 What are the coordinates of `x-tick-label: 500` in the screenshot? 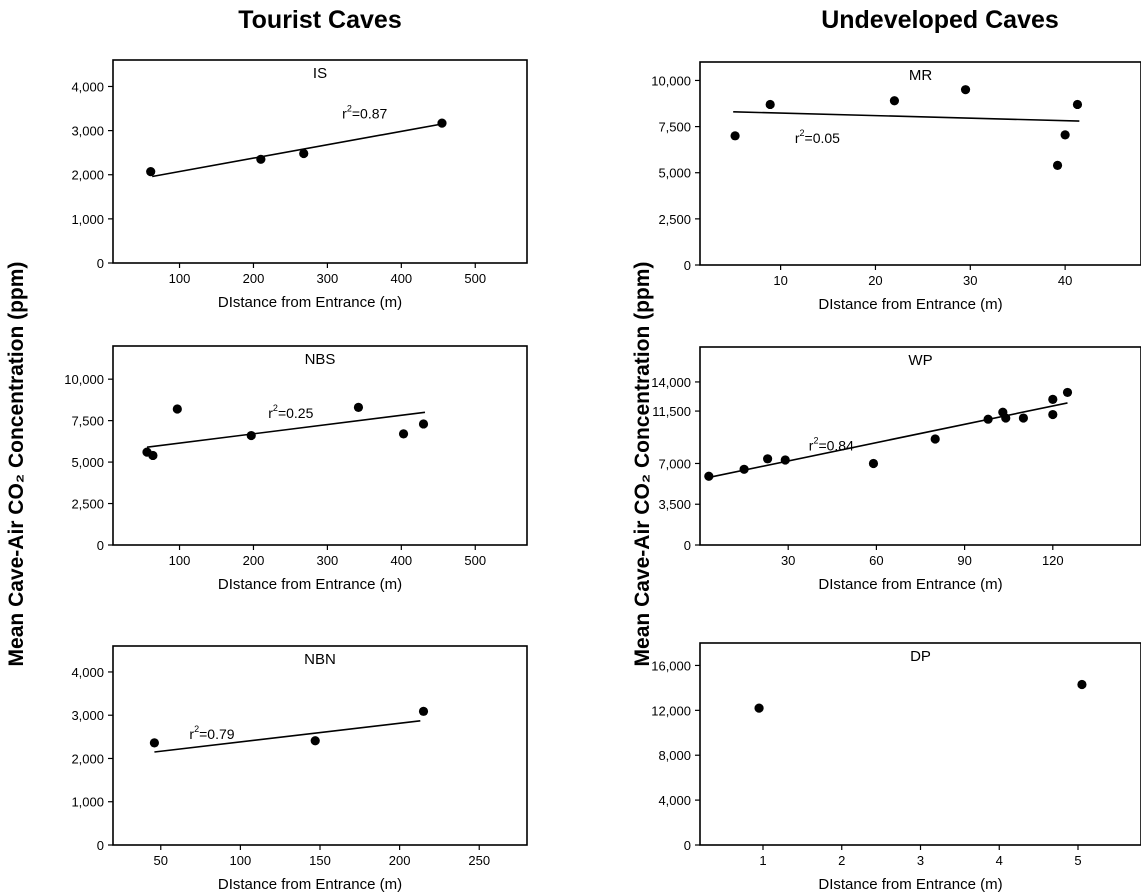 It's located at (475, 560).